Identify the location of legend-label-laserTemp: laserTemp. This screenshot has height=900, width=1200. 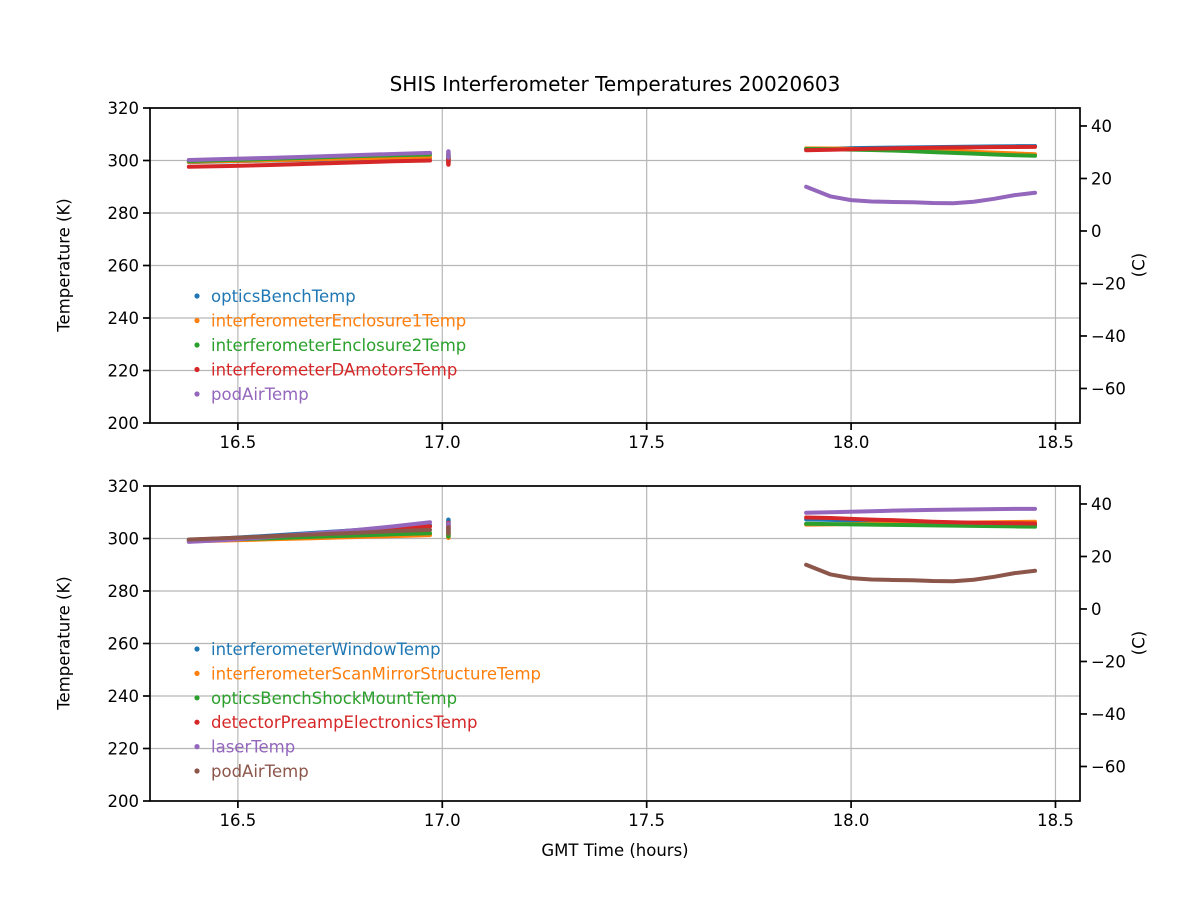
(253, 747).